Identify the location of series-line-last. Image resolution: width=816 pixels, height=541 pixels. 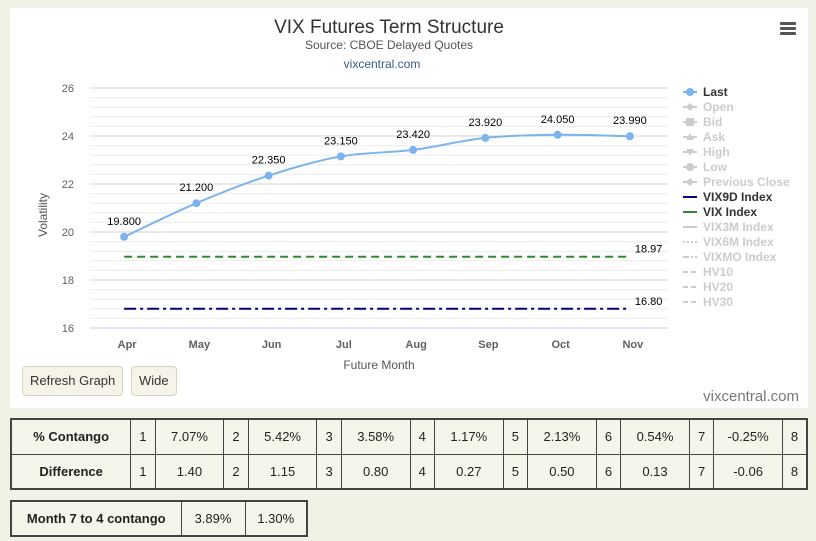
(376, 185).